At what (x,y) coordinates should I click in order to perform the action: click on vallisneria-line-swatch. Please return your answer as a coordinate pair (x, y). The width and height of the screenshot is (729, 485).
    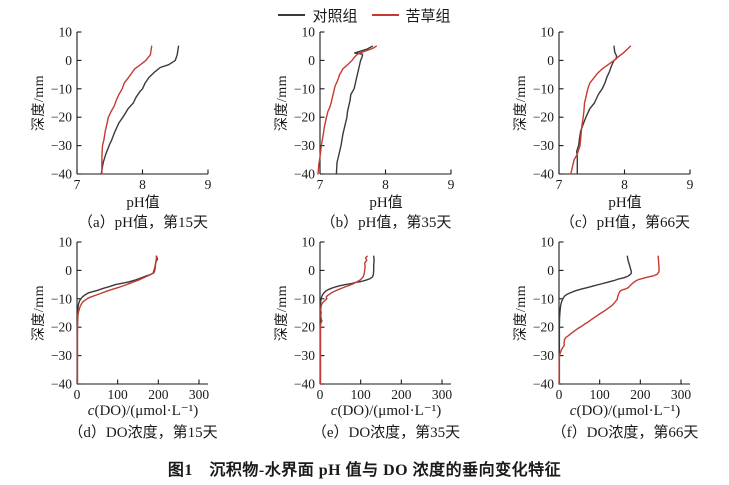
    Looking at the image, I should click on (385, 15).